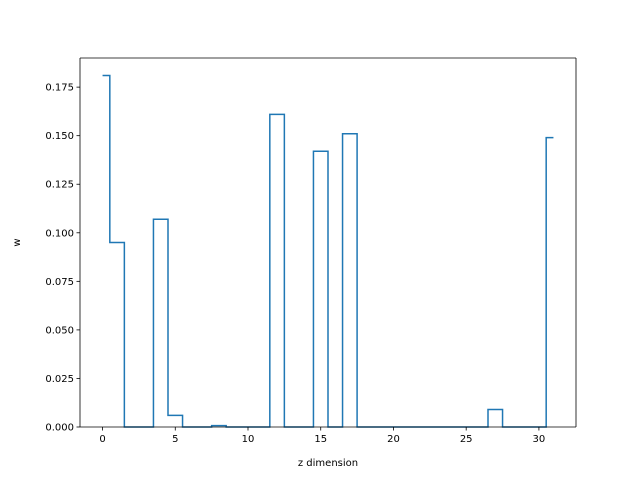 Image resolution: width=640 pixels, height=480 pixels. What do you see at coordinates (320, 439) in the screenshot?
I see `x-tick-label: 15` at bounding box center [320, 439].